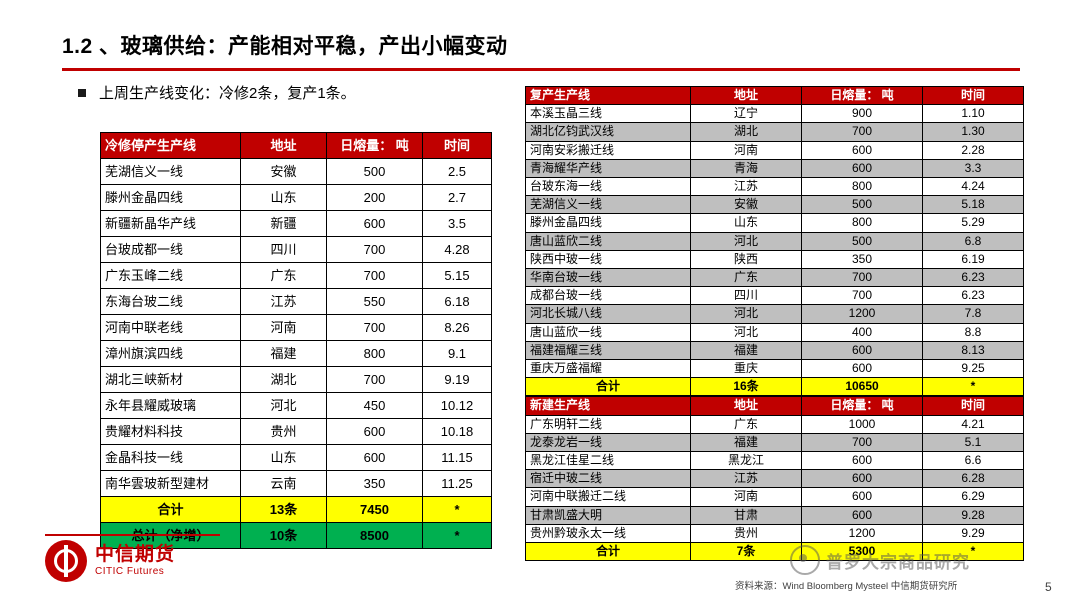 The height and width of the screenshot is (608, 1080). I want to click on page-title: 1.2 、玻璃供给：产能相对平稳，产出小幅变动, so click(285, 46).